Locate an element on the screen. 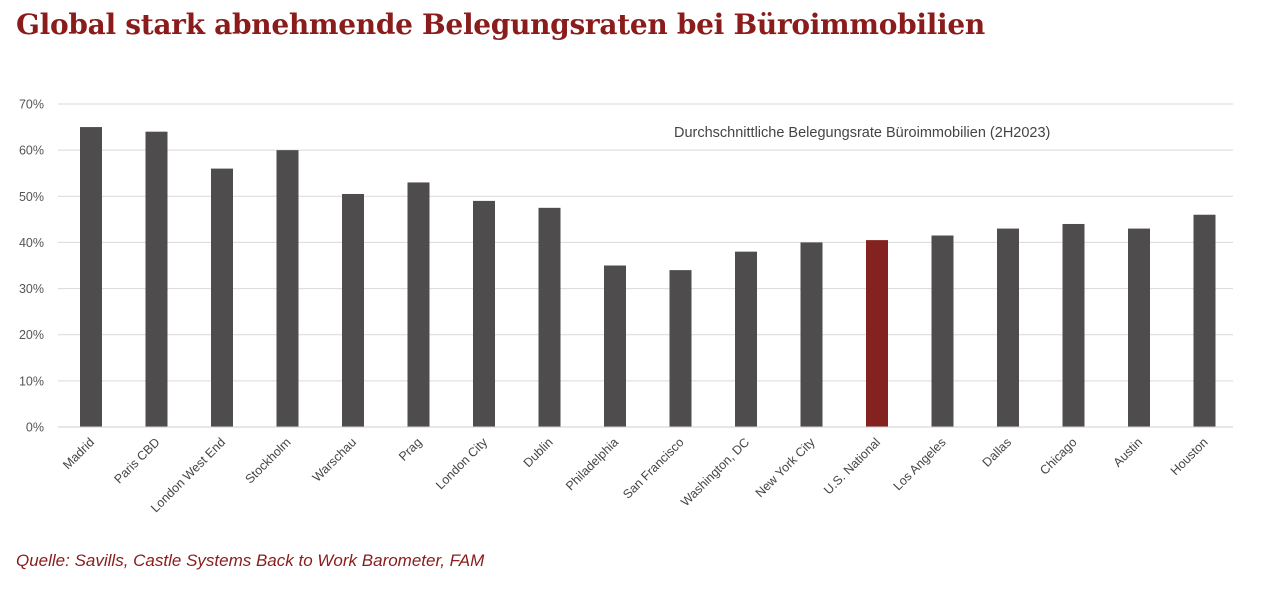  x-category-label: Paris CBD is located at coordinates (136, 460).